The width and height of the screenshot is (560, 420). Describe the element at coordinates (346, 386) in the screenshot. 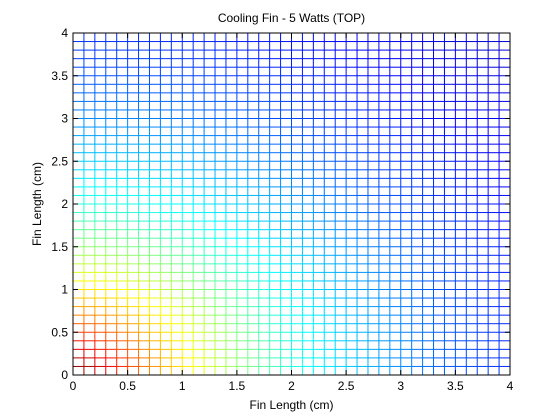

I see `x-tick-label: 2.5` at that location.